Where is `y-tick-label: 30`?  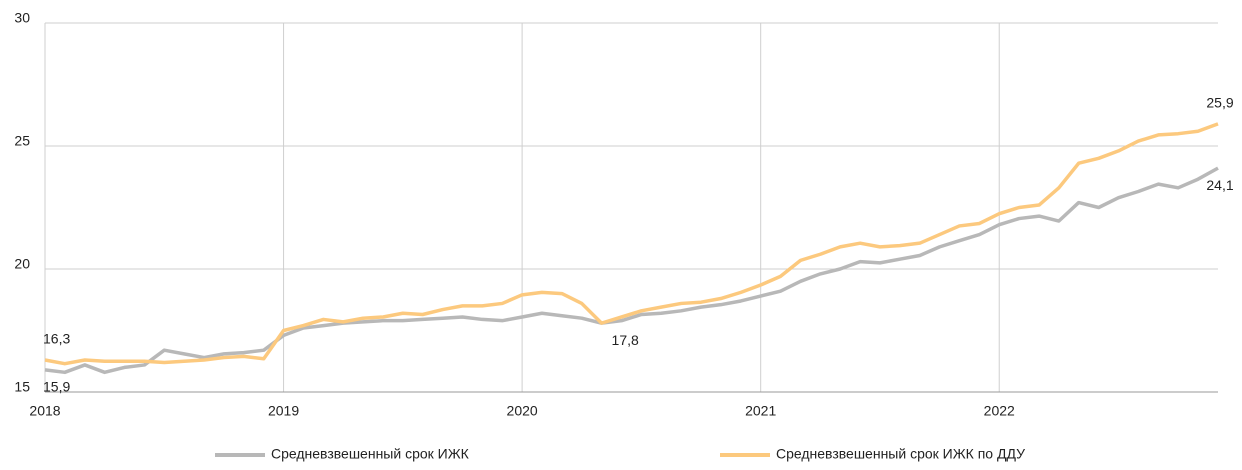 y-tick-label: 30 is located at coordinates (22, 18).